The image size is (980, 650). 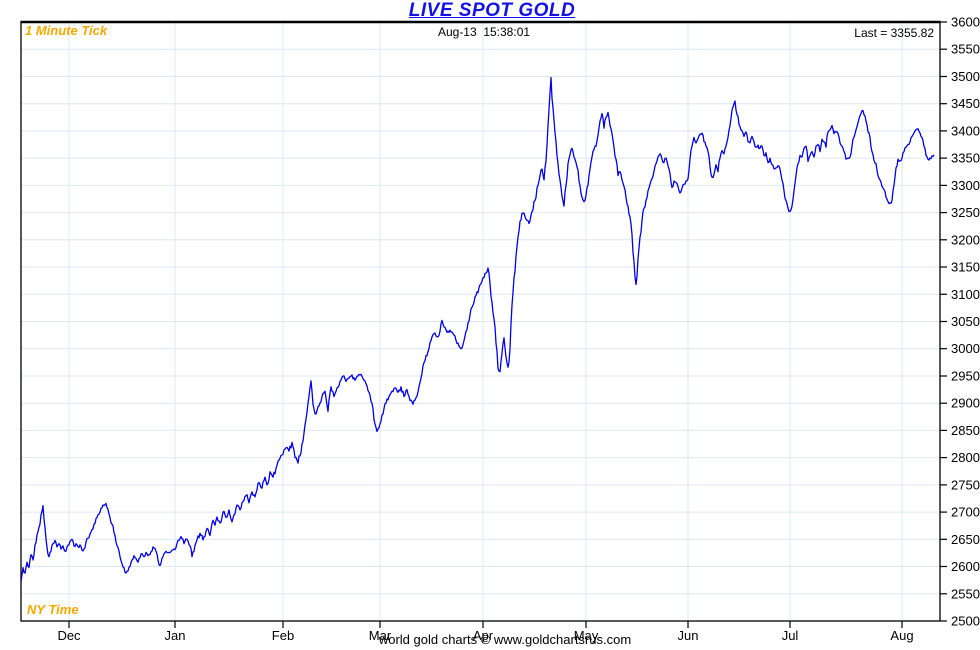 I want to click on y-axis-tick-label: 3000, so click(x=965, y=348).